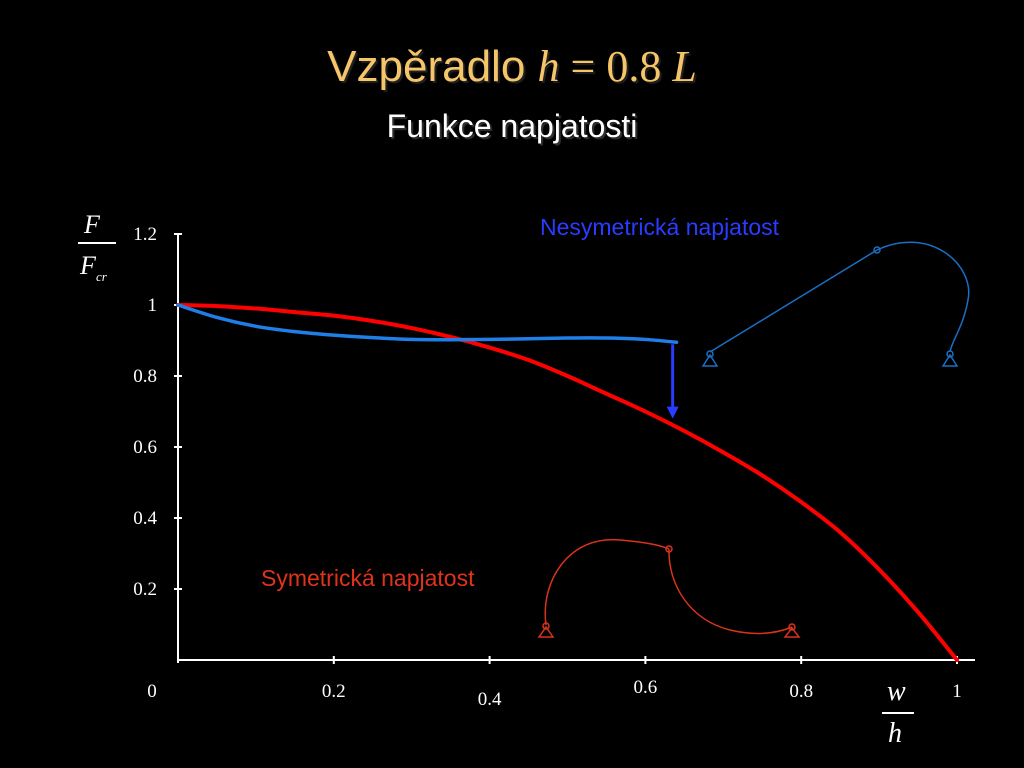 The width and height of the screenshot is (1024, 768). What do you see at coordinates (88, 265) in the screenshot?
I see `y-label-denominator: F` at bounding box center [88, 265].